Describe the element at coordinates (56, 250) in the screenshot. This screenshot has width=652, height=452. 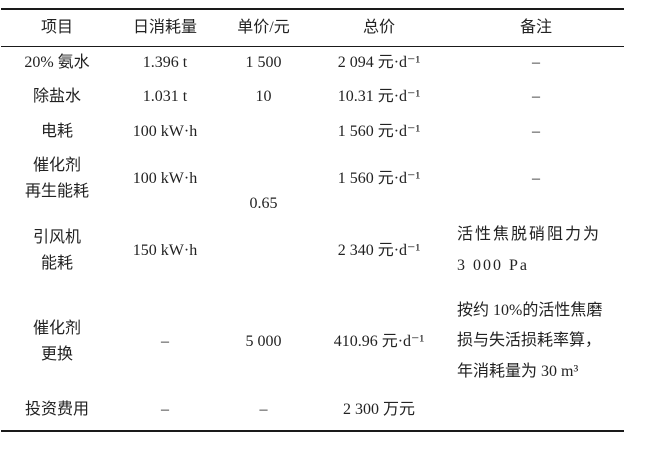
I see `cell-item: 引风机 能耗` at that location.